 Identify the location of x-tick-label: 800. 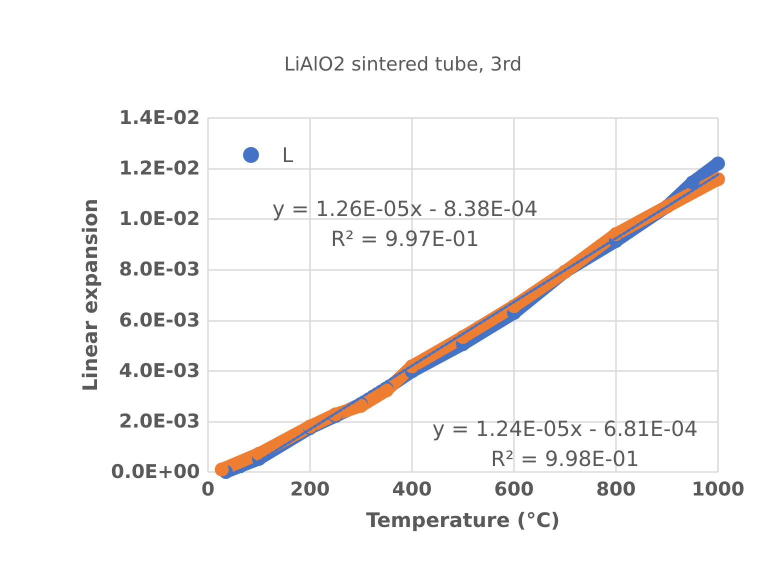
(616, 489).